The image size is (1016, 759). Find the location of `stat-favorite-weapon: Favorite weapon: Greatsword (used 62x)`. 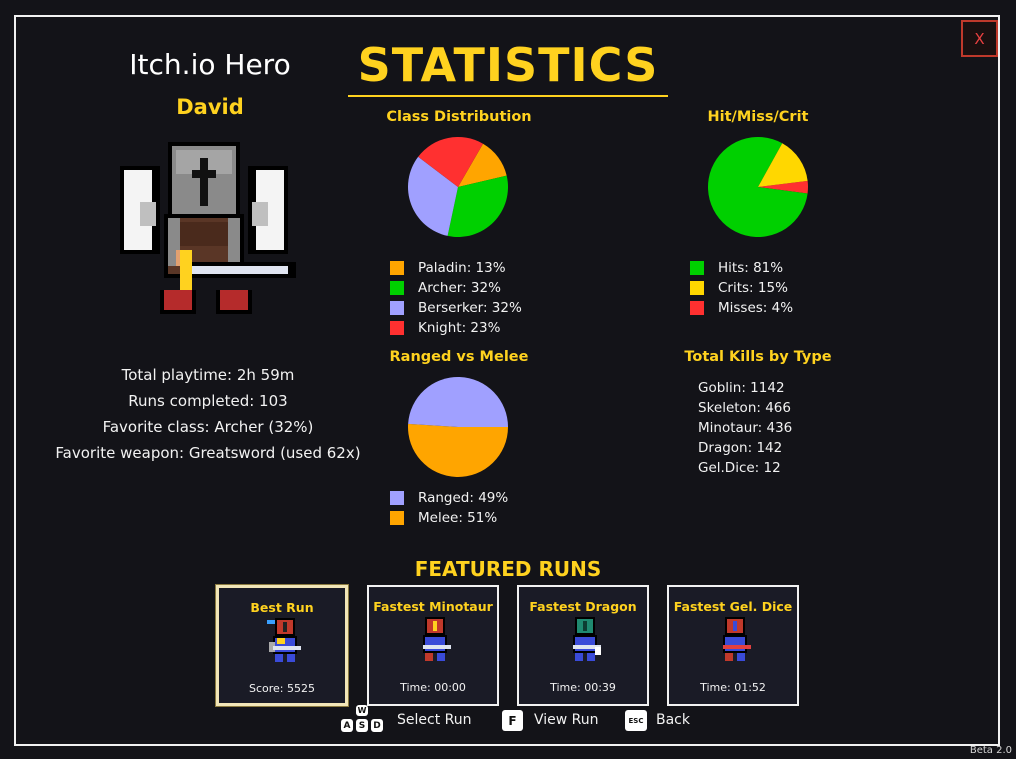

stat-favorite-weapon: Favorite weapon: Greatsword (used 62x) is located at coordinates (208, 453).